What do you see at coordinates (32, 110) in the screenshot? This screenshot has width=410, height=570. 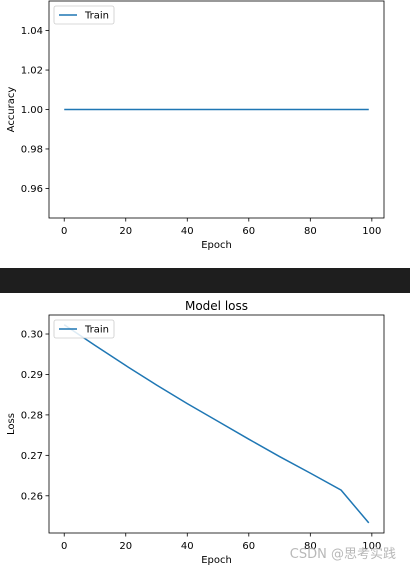 I see `y-tick-label: 1.00` at bounding box center [32, 110].